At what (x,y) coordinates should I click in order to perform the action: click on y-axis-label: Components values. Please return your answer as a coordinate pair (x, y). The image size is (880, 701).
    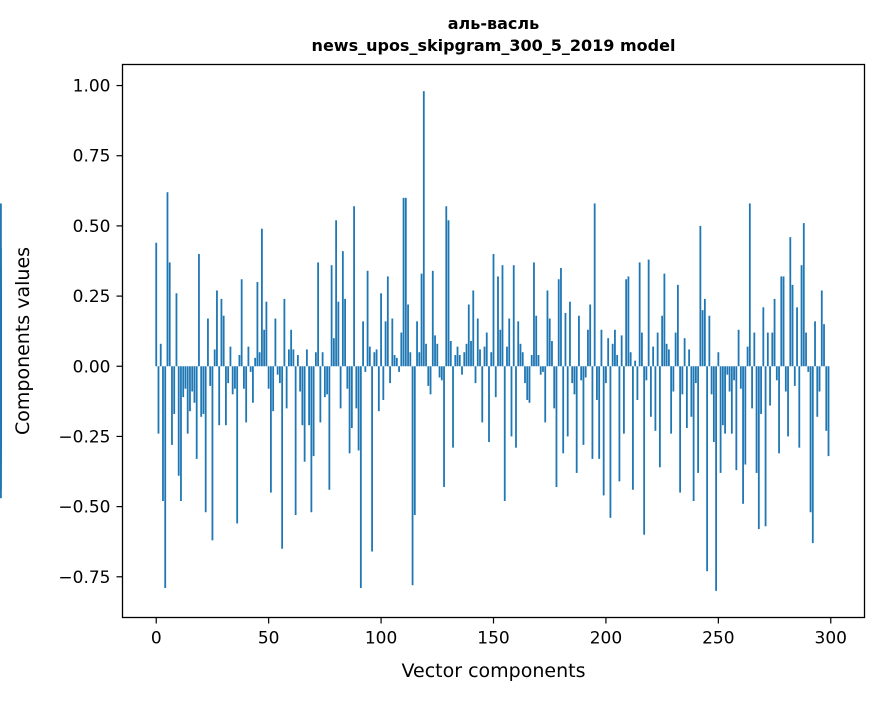
    Looking at the image, I should click on (23, 341).